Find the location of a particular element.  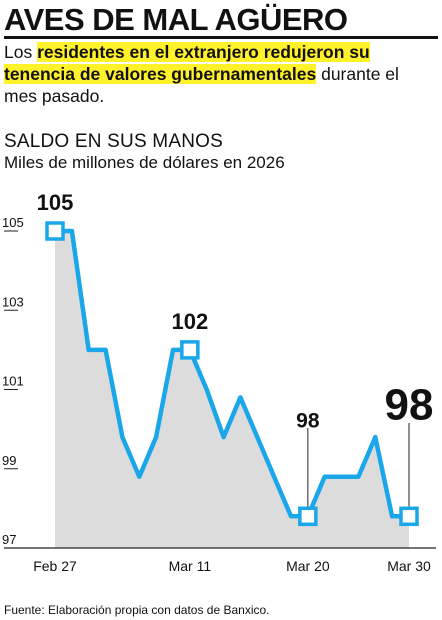

x-tick-label: Mar 20 is located at coordinates (308, 566).